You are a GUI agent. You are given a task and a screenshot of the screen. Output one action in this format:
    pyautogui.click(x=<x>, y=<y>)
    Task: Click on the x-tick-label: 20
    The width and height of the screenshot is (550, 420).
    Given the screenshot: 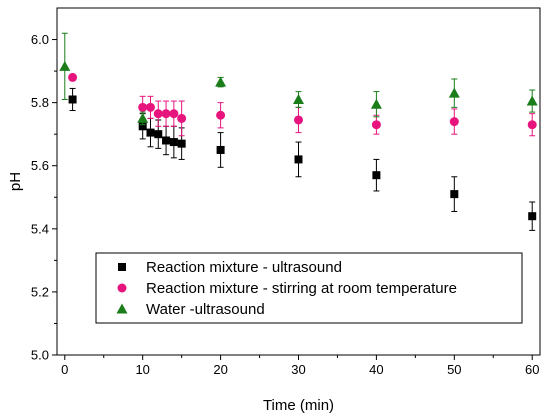 What is the action you would take?
    pyautogui.click(x=220, y=369)
    